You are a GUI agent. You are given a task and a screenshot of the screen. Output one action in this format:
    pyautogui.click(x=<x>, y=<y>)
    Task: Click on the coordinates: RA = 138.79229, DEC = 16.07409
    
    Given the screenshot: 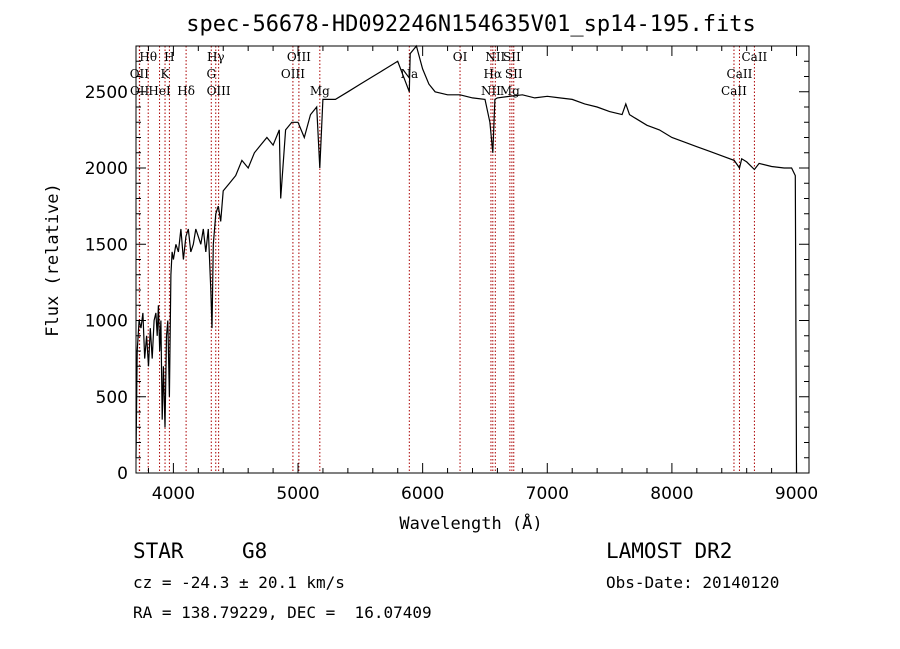 What is the action you would take?
    pyautogui.click(x=282, y=612)
    